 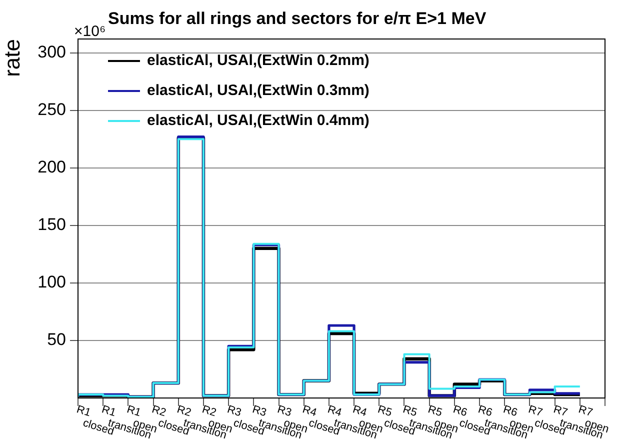 What do you see at coordinates (297, 18) in the screenshot?
I see `chart-title: Sums for all rings and sectors for e/π E>1 MeV` at bounding box center [297, 18].